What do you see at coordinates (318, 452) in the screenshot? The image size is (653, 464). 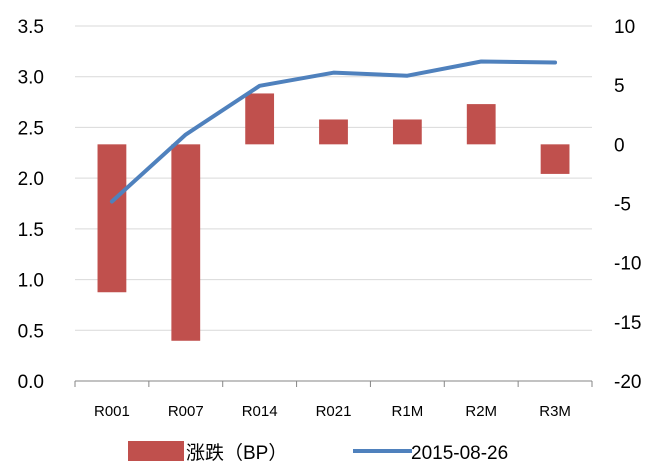 I see `legend: 涨跌（BP） 2015-08-26` at bounding box center [318, 452].